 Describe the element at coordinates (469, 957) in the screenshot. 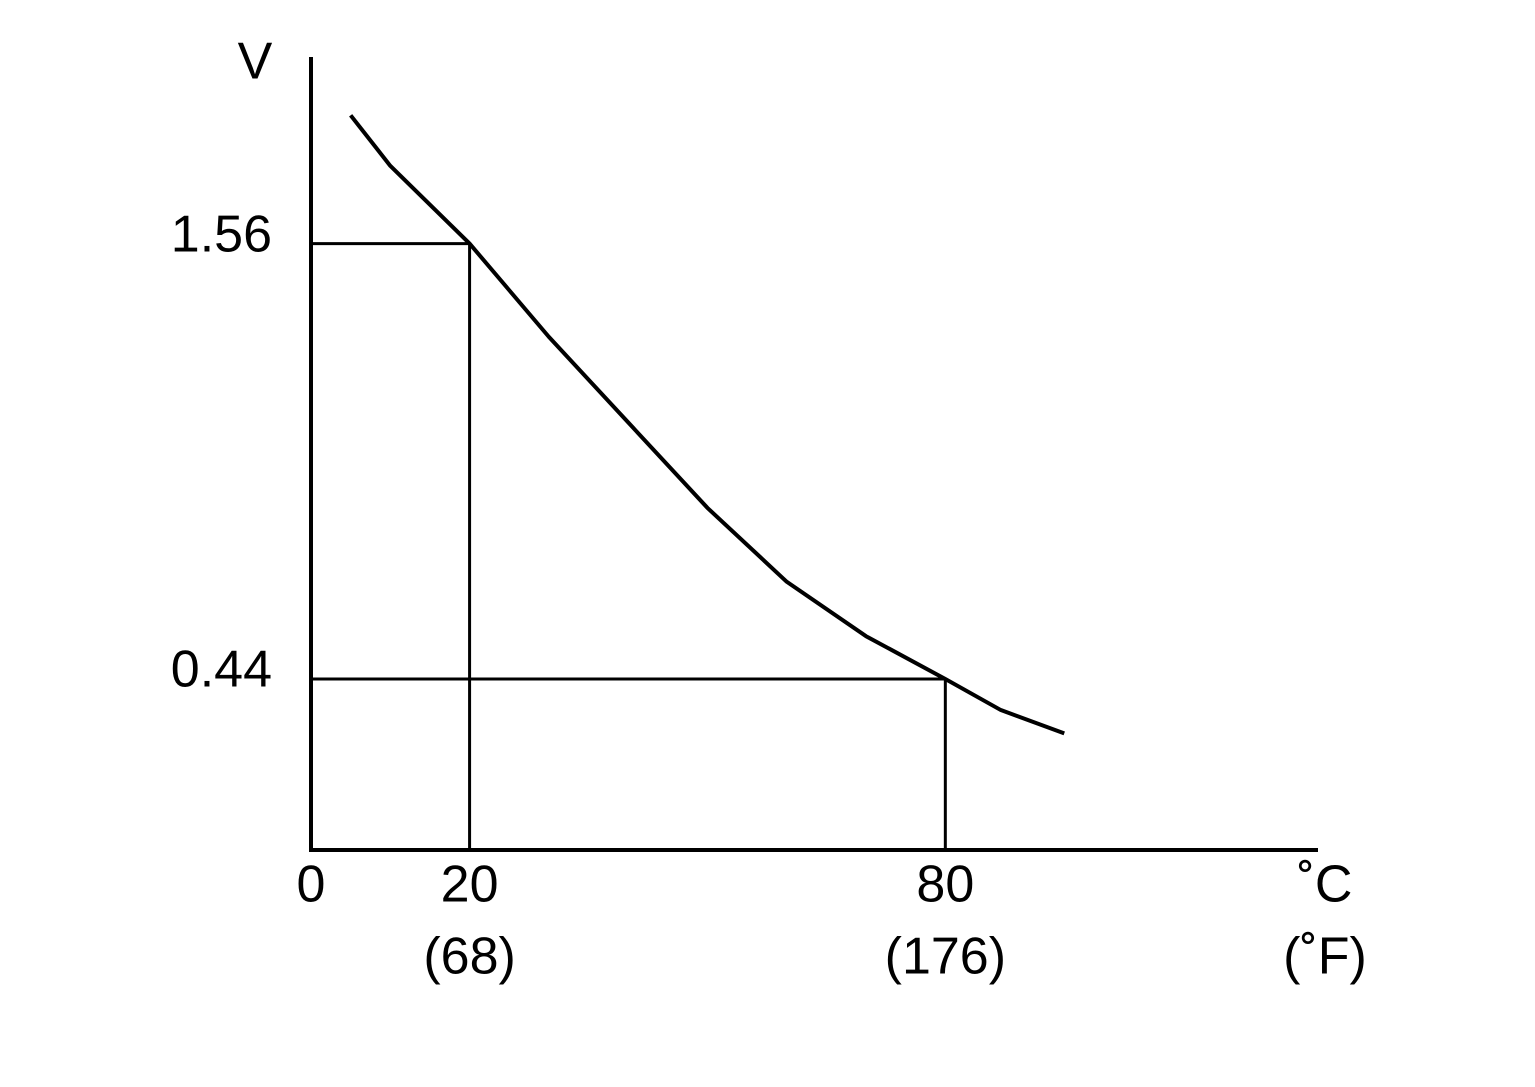

I see `x-tick-label-secondary: (68)` at that location.